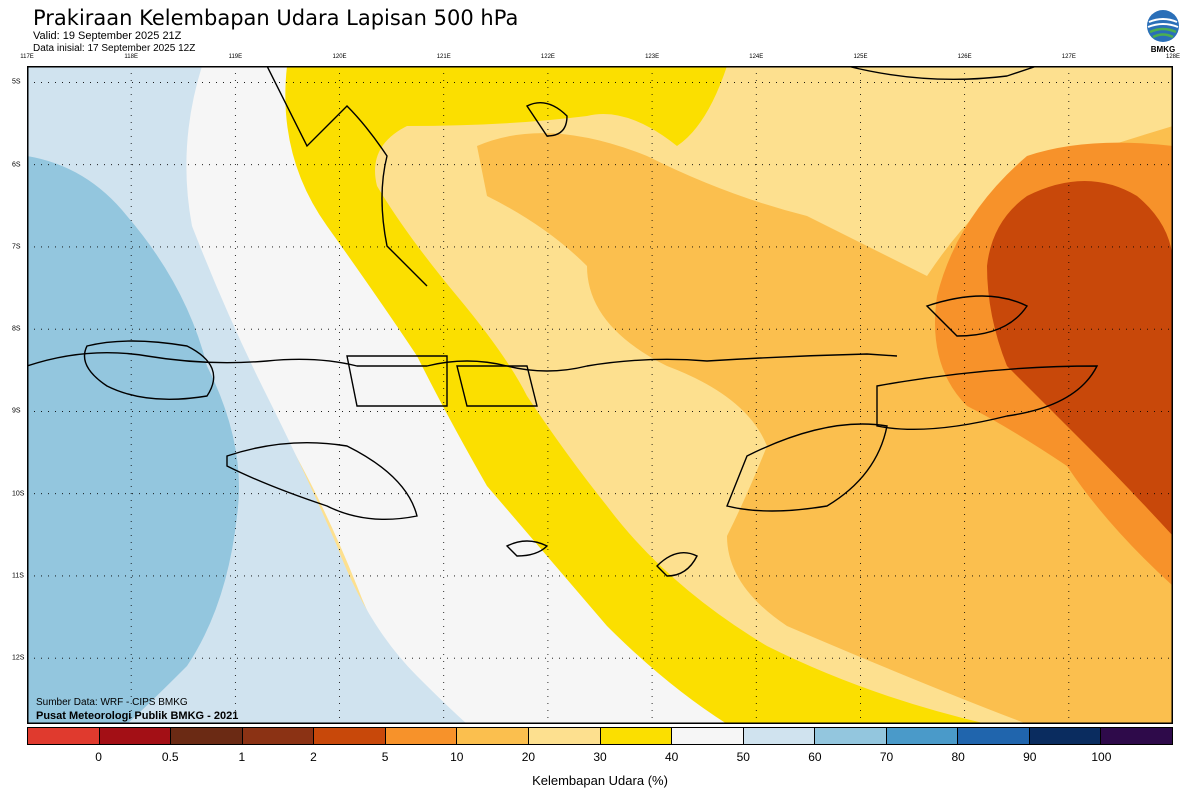 This screenshot has height=800, width=1200. I want to click on colorbar-tick-label: 40, so click(671, 757).